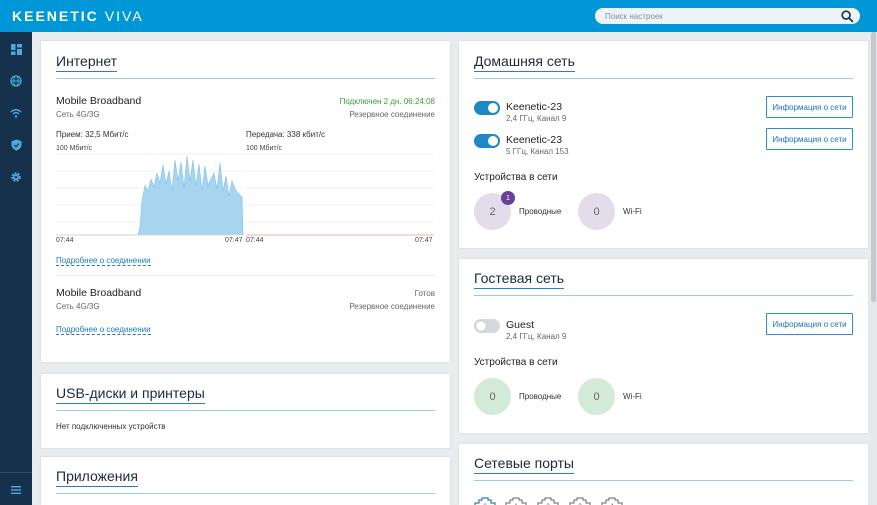 This screenshot has height=505, width=877. What do you see at coordinates (130, 394) in the screenshot?
I see `usb-title: USB-диски и принтеры` at bounding box center [130, 394].